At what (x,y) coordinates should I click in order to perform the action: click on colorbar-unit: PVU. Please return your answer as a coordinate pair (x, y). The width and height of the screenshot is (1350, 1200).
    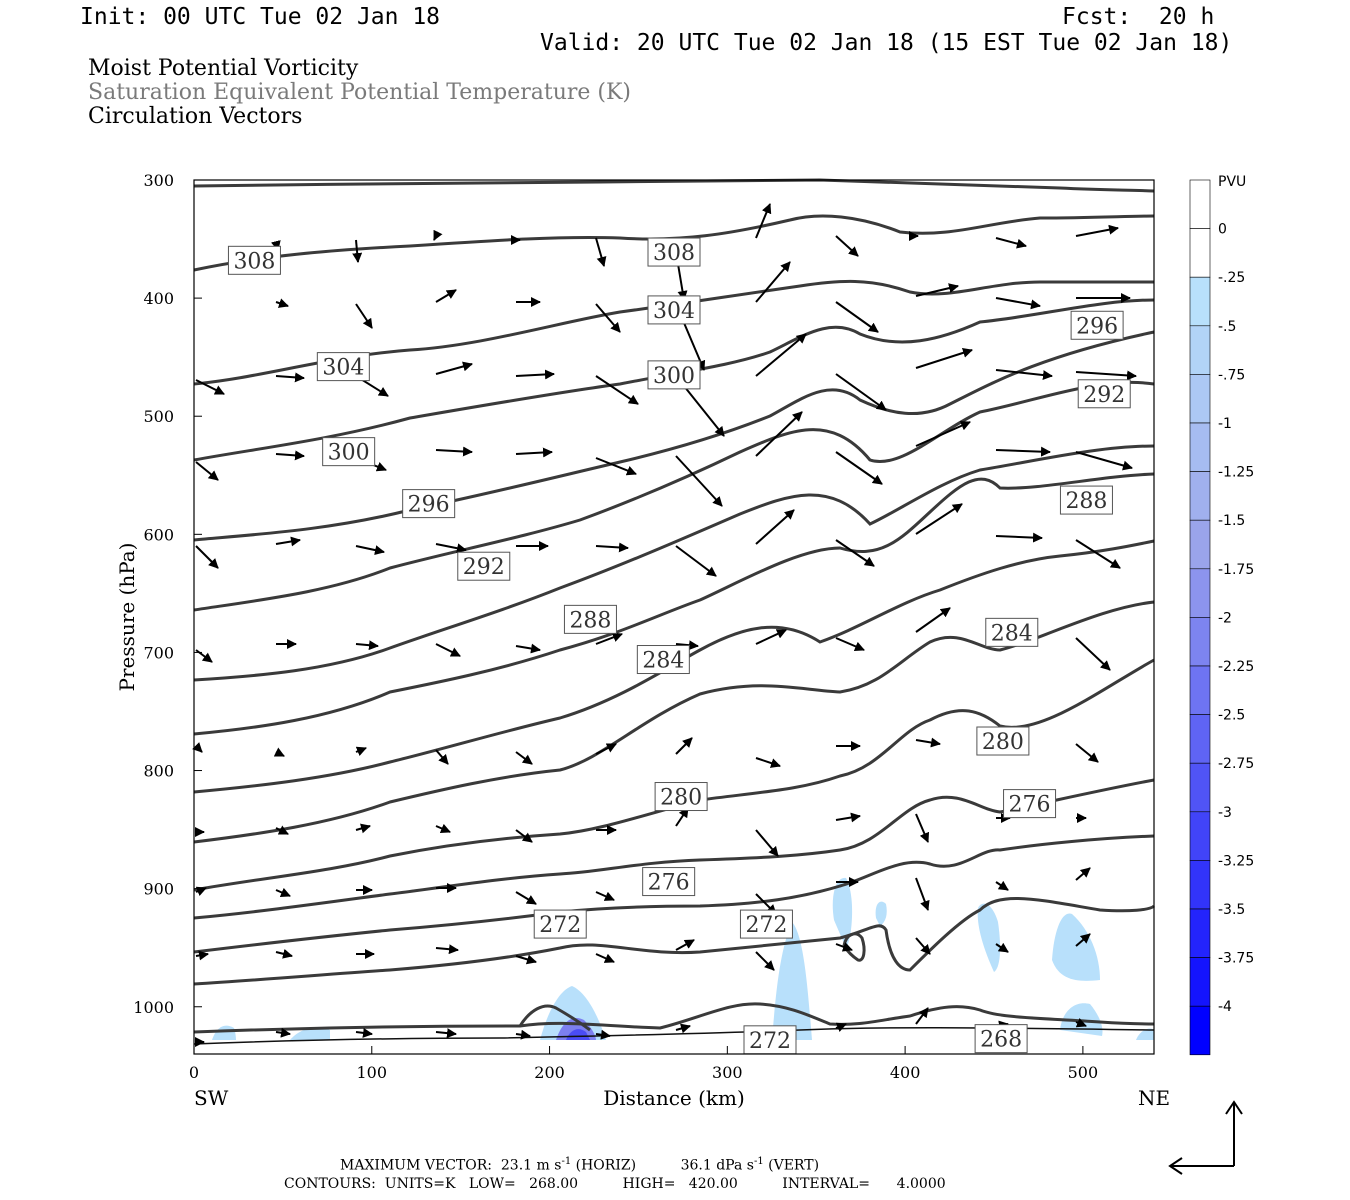
    Looking at the image, I should click on (1232, 182).